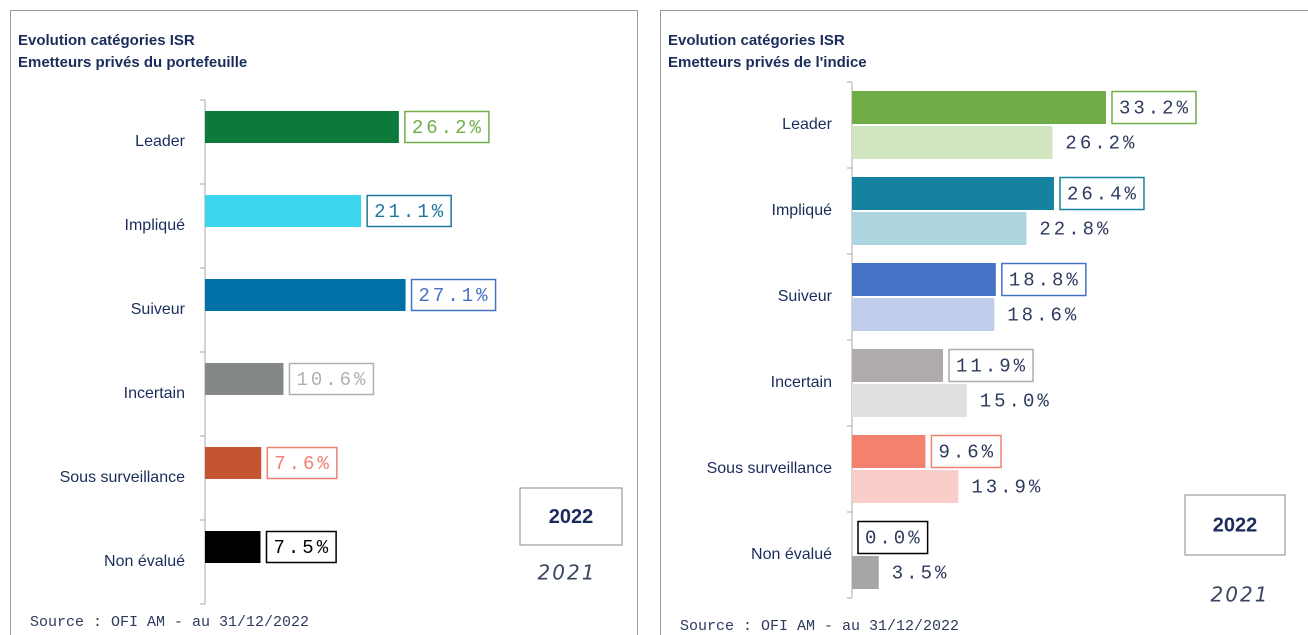 The image size is (1308, 635). I want to click on value-label: 3.5%, so click(921, 574).